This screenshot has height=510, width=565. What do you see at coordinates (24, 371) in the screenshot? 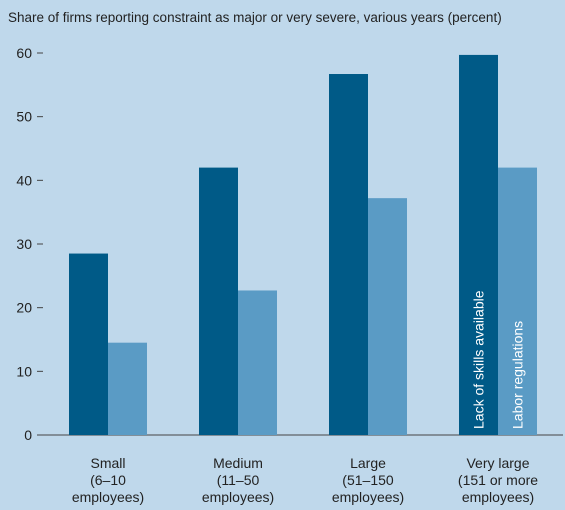
I see `y-tick-label: 10` at bounding box center [24, 371].